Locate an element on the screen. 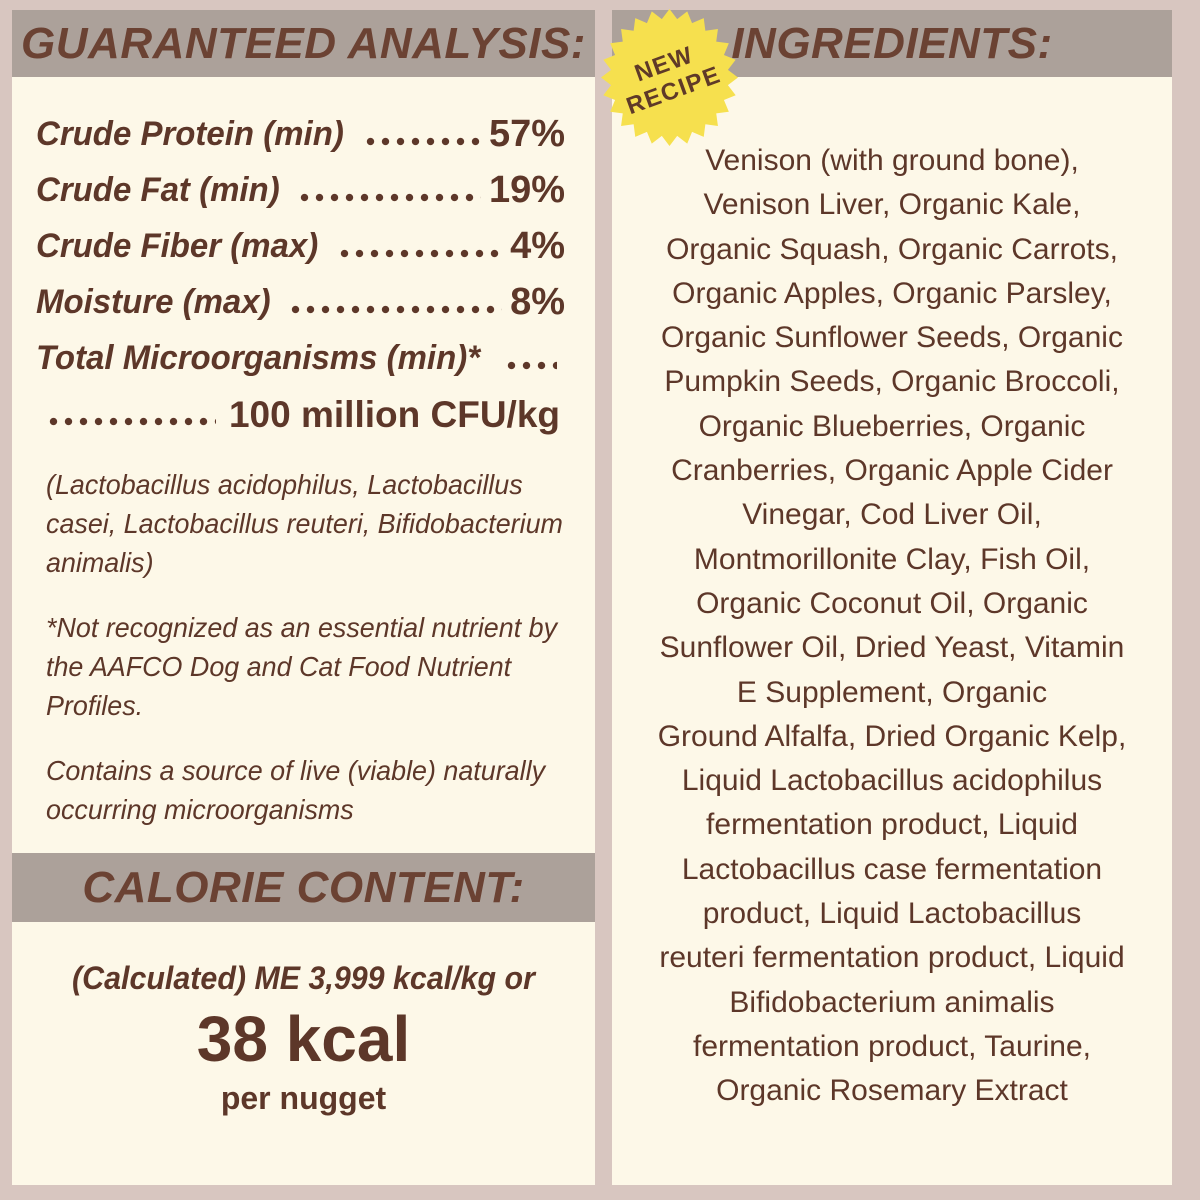  analysis-row-cfu-value: 100 million CFU/kg is located at coordinates (300, 411).